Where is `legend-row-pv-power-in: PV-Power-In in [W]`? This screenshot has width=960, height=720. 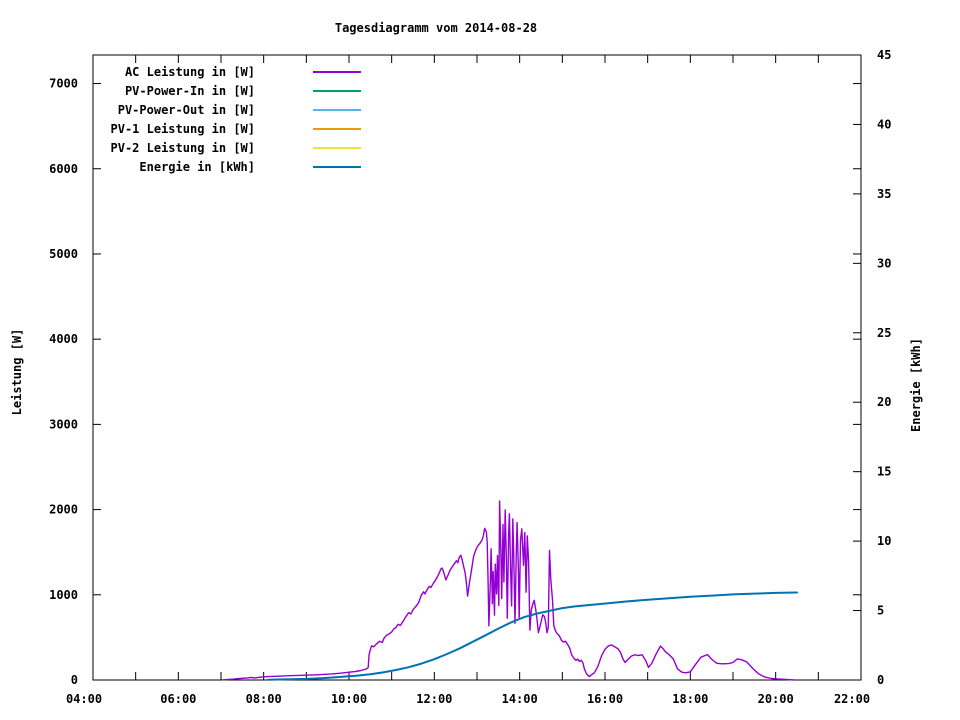 legend-row-pv-power-in: PV-Power-In in [W] is located at coordinates (180, 90).